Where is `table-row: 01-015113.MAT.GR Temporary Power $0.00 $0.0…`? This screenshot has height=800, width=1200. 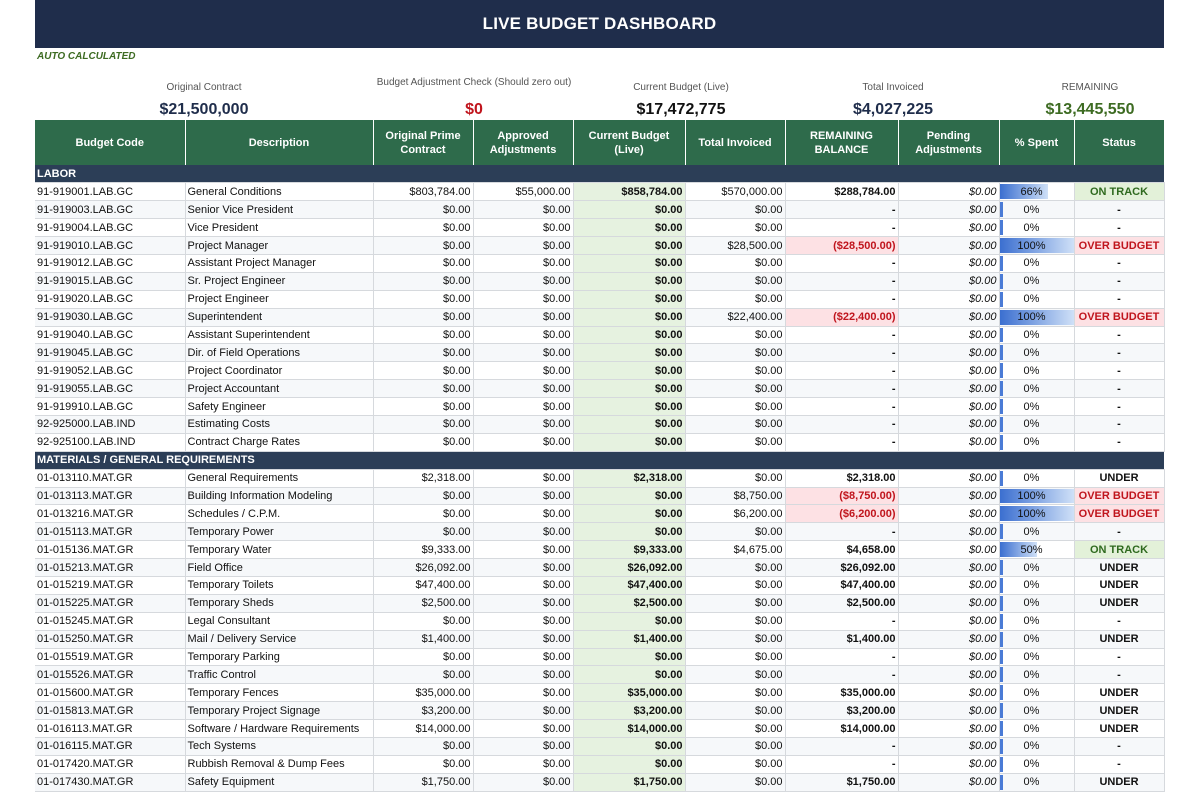 table-row: 01-015113.MAT.GR Temporary Power $0.00 $0.0… is located at coordinates (600, 532).